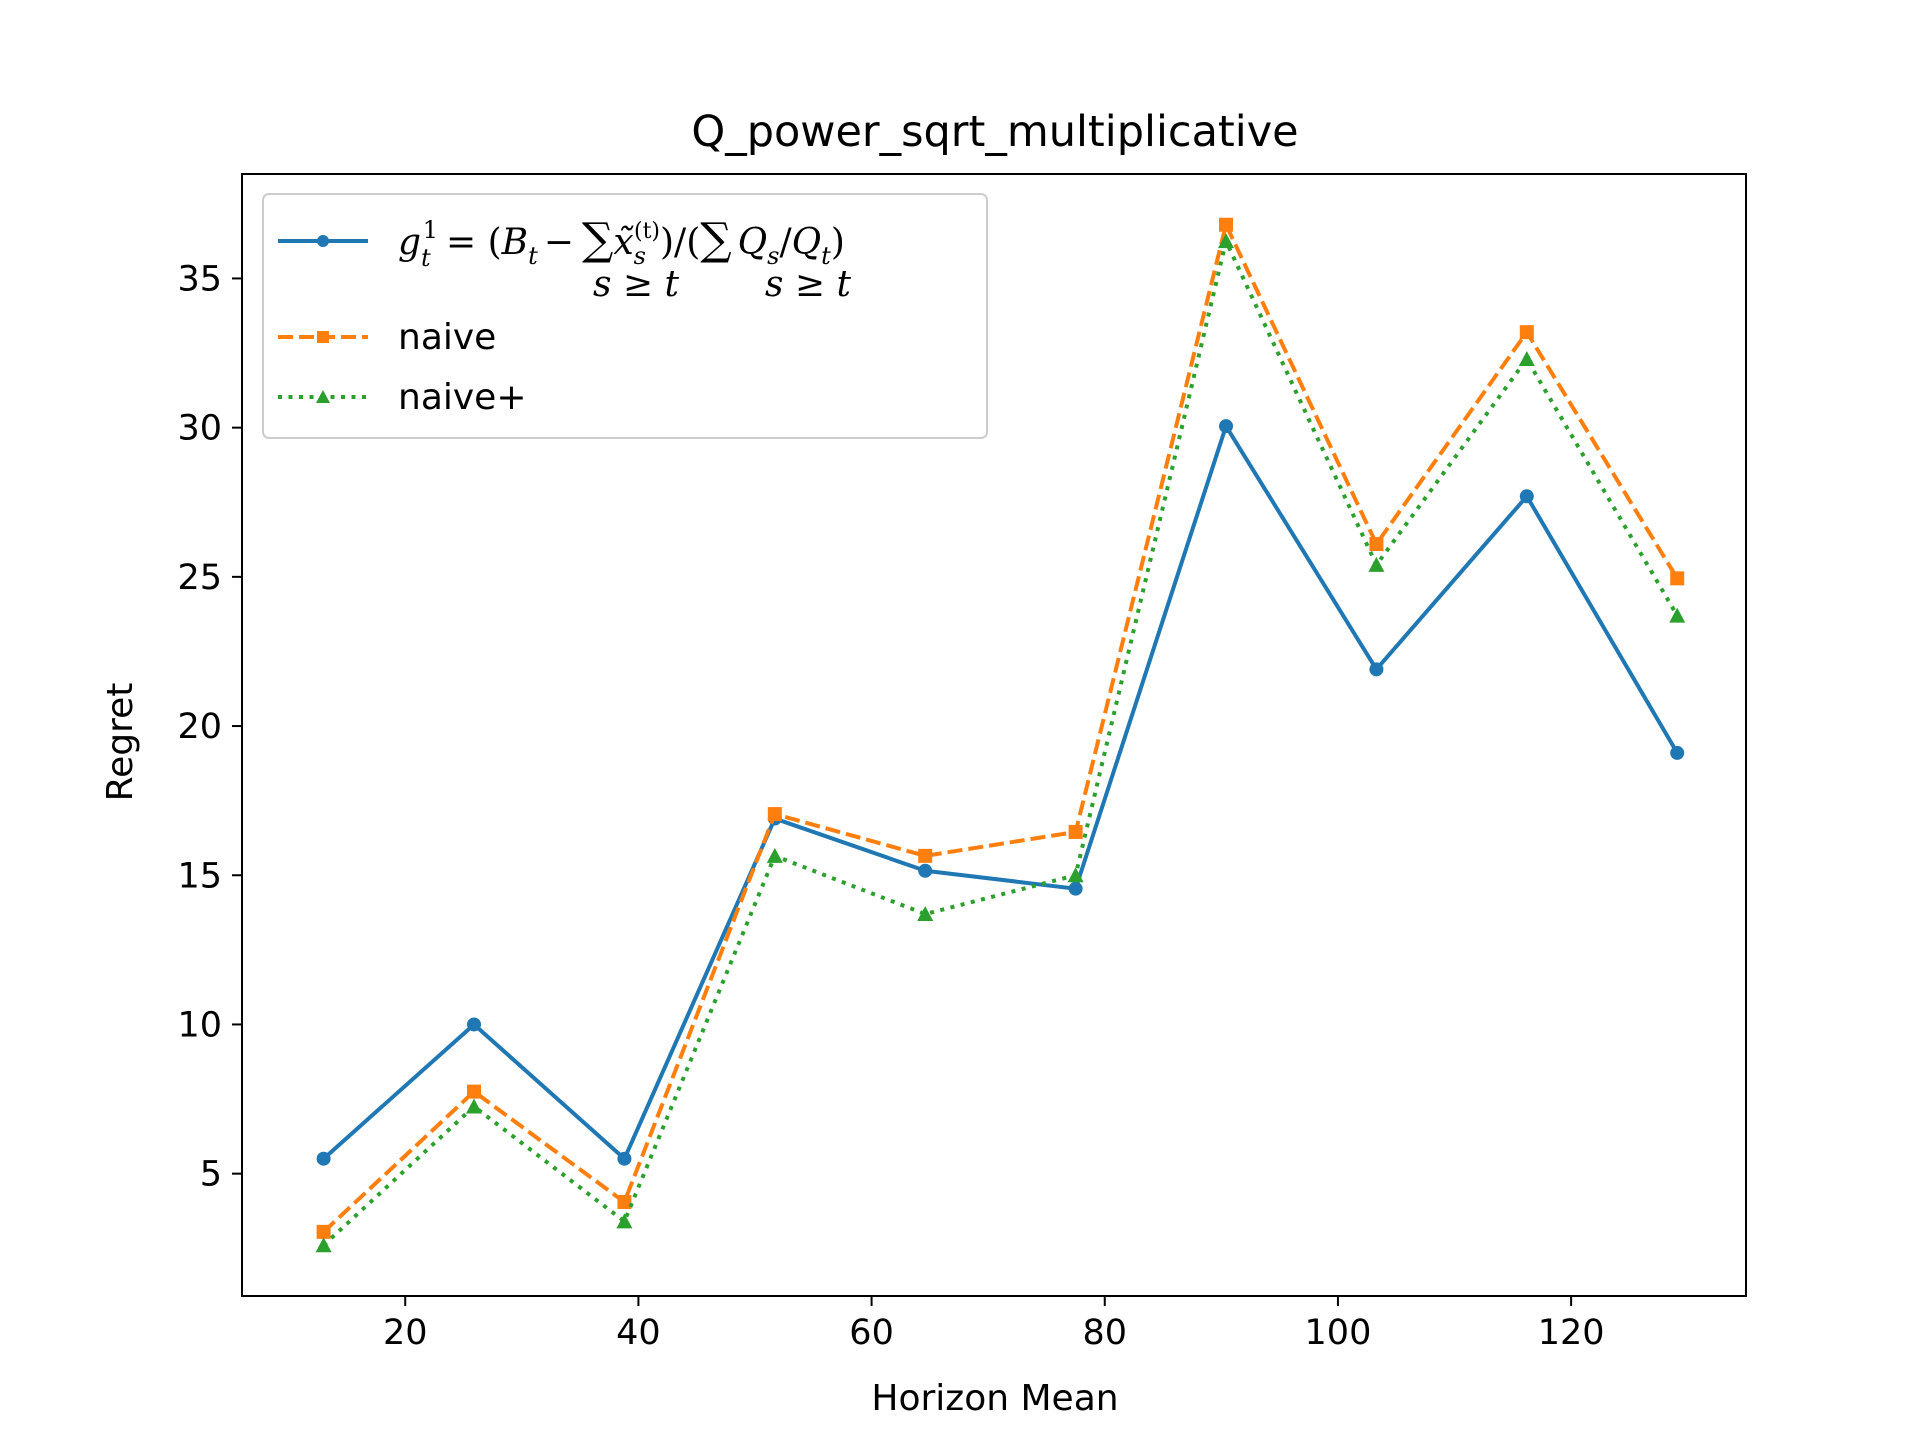 This screenshot has width=1920, height=1440. I want to click on legend-entry-naive-plus: naive+, so click(402, 397).